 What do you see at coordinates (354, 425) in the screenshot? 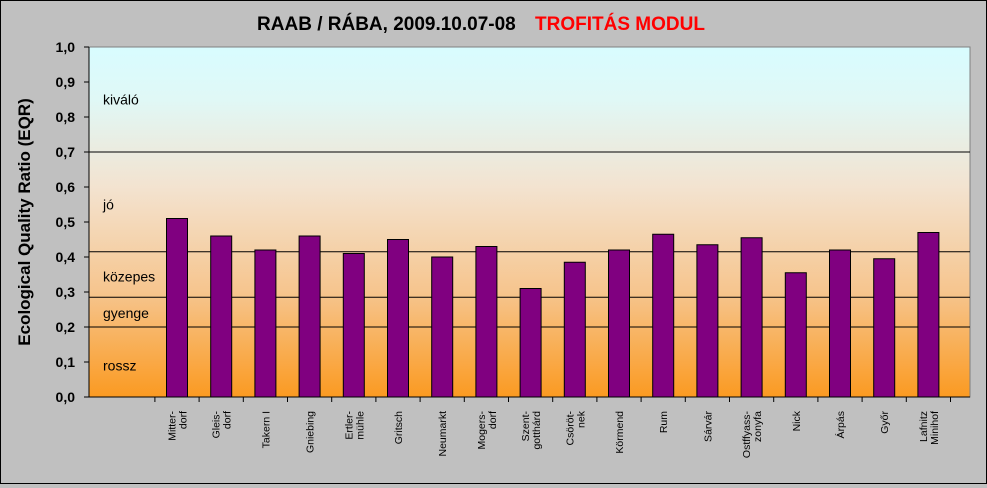
I see `x-tick-label: Ertler-mühle` at bounding box center [354, 425].